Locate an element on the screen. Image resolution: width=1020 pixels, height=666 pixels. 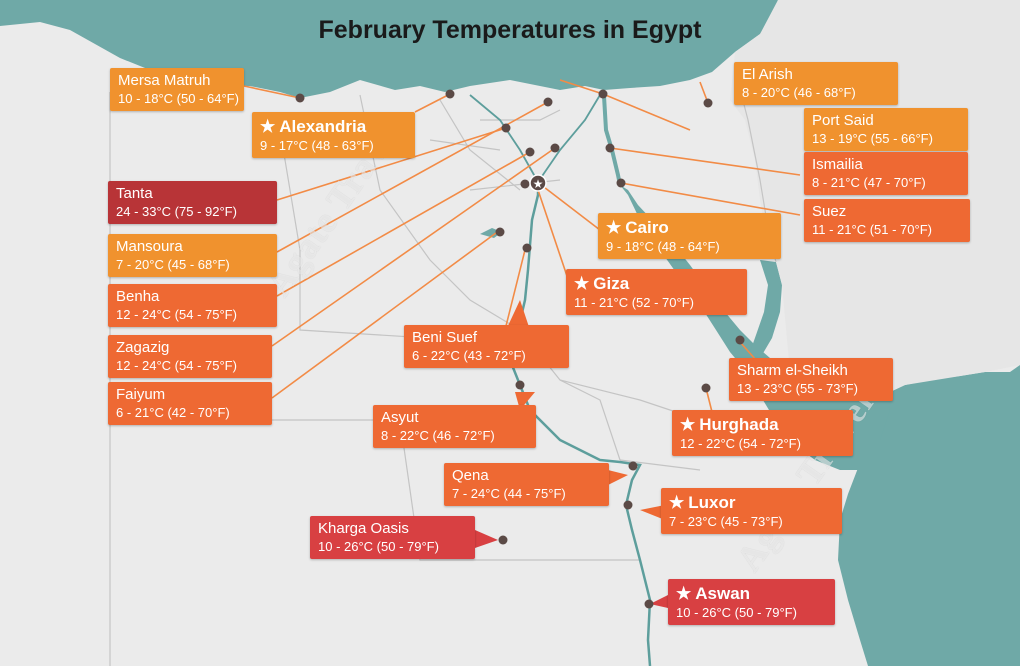
label-cairo: ★ Cairo 9 - 18°C (48 - 64°F) is located at coordinates (689, 236).